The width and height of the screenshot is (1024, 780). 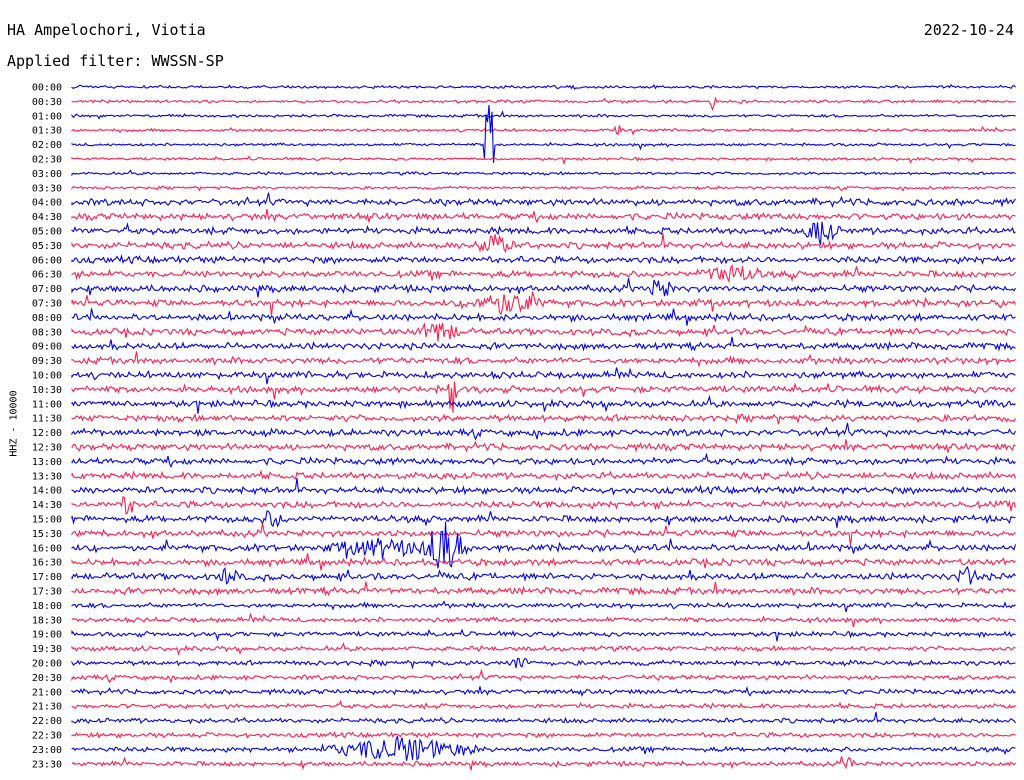 I want to click on row-time-label: 18:30, so click(x=47, y=620).